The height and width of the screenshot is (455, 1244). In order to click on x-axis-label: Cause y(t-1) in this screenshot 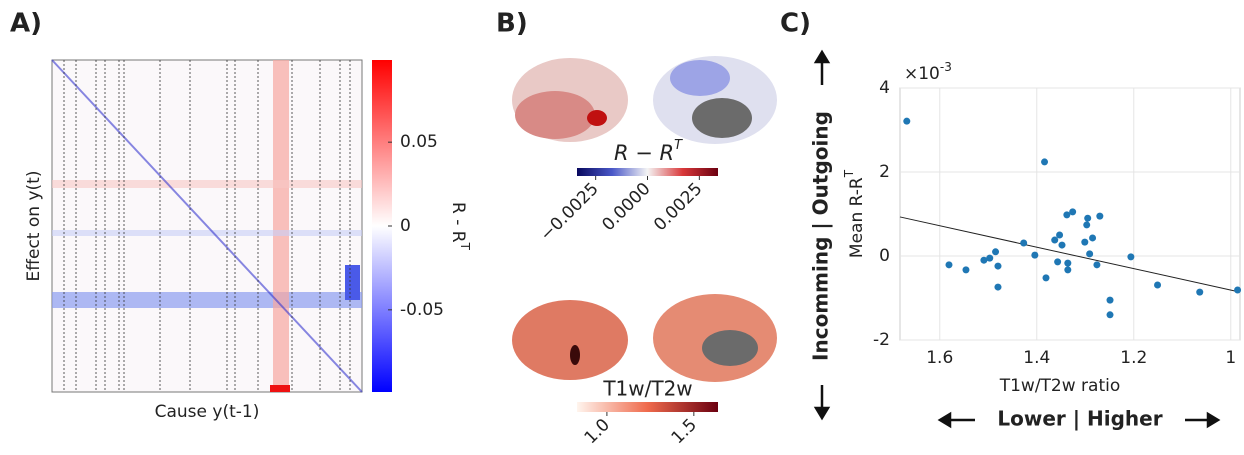, I will do `click(207, 412)`.